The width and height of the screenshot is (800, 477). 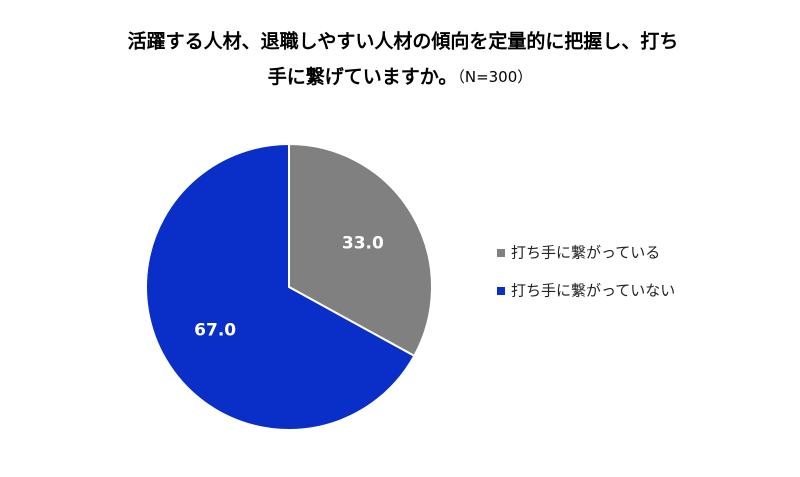 I want to click on data-label: 67.0, so click(x=215, y=331).